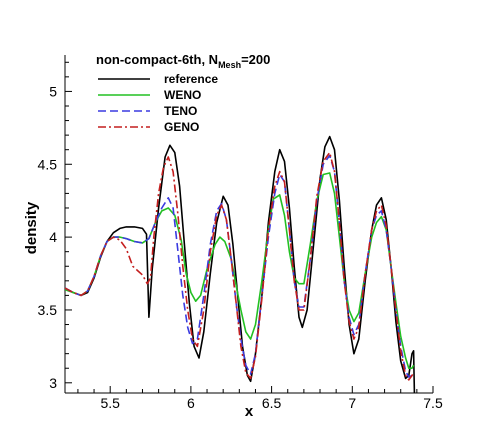  I want to click on x-tick-label: 7.5, so click(433, 403).